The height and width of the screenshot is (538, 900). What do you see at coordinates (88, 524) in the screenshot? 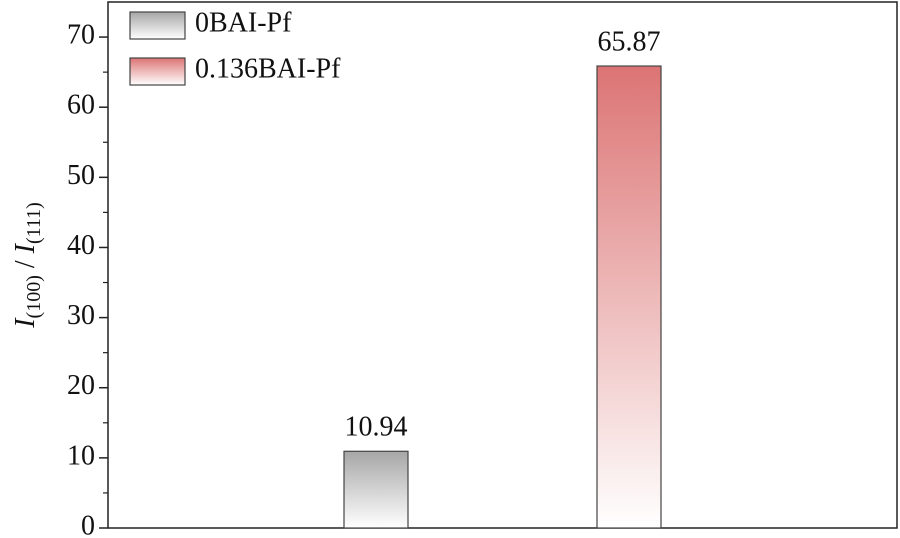
I see `y-tick-label: 0` at bounding box center [88, 524].